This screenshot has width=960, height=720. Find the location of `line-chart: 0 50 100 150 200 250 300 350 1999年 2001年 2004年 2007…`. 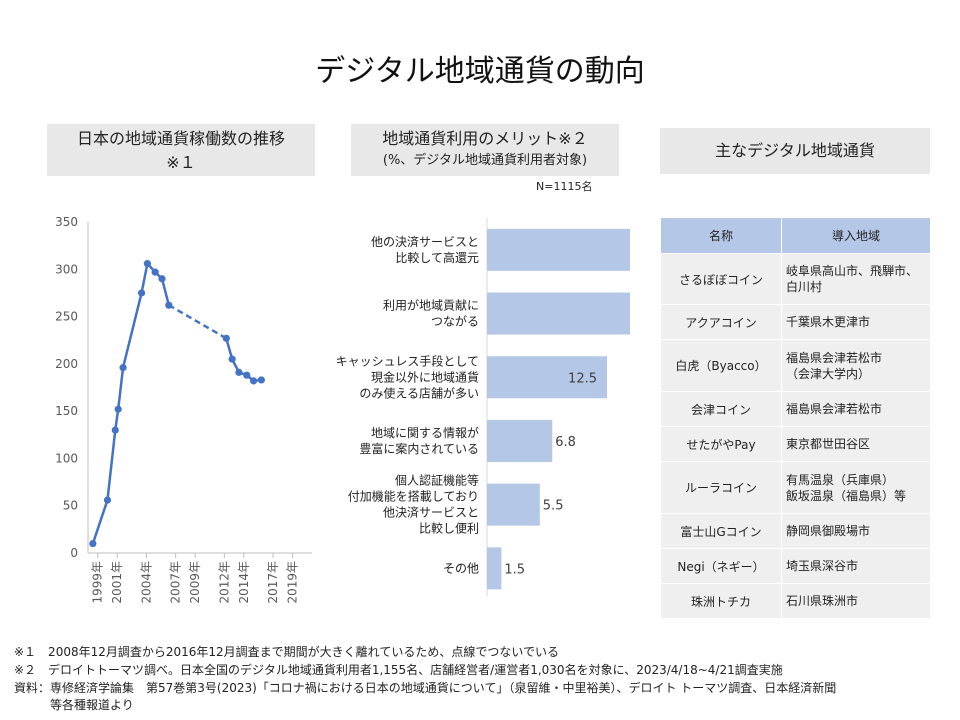

line-chart: 0 50 100 150 200 250 300 350 1999年 2001年 2004年 2007… is located at coordinates (183, 409).